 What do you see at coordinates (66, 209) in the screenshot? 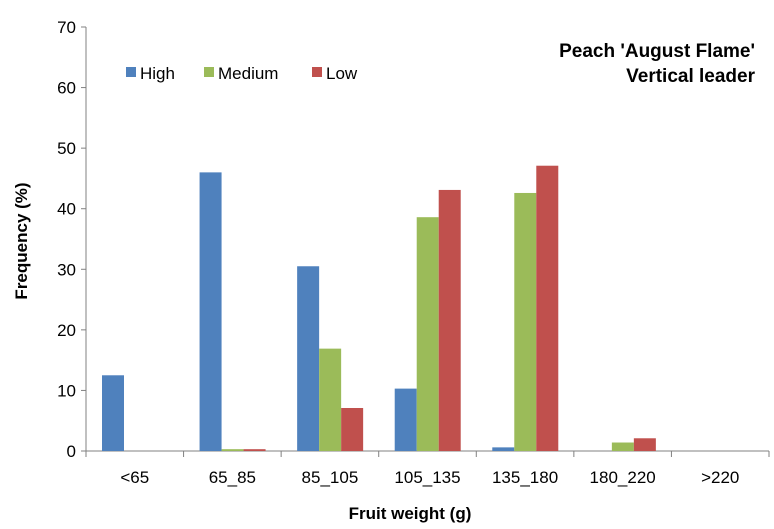
I see `y-tick-label: 40` at bounding box center [66, 209].